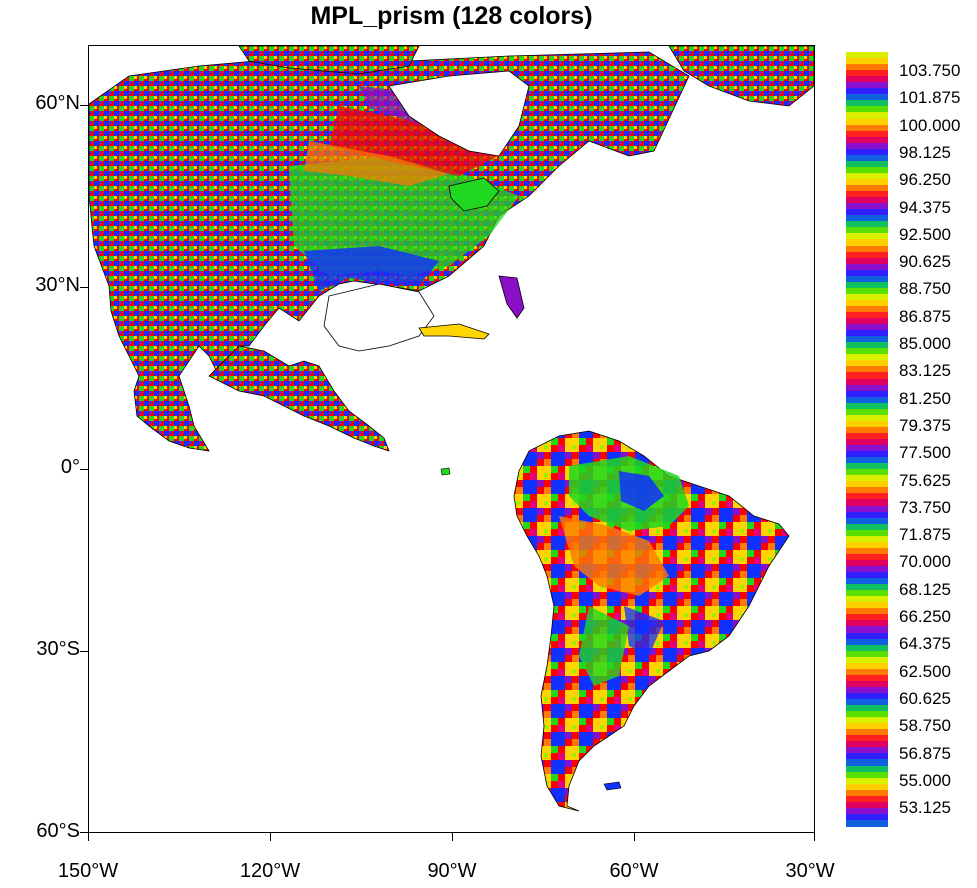  Describe the element at coordinates (58, 649) in the screenshot. I see `lat-label-30s: 30°S` at that location.